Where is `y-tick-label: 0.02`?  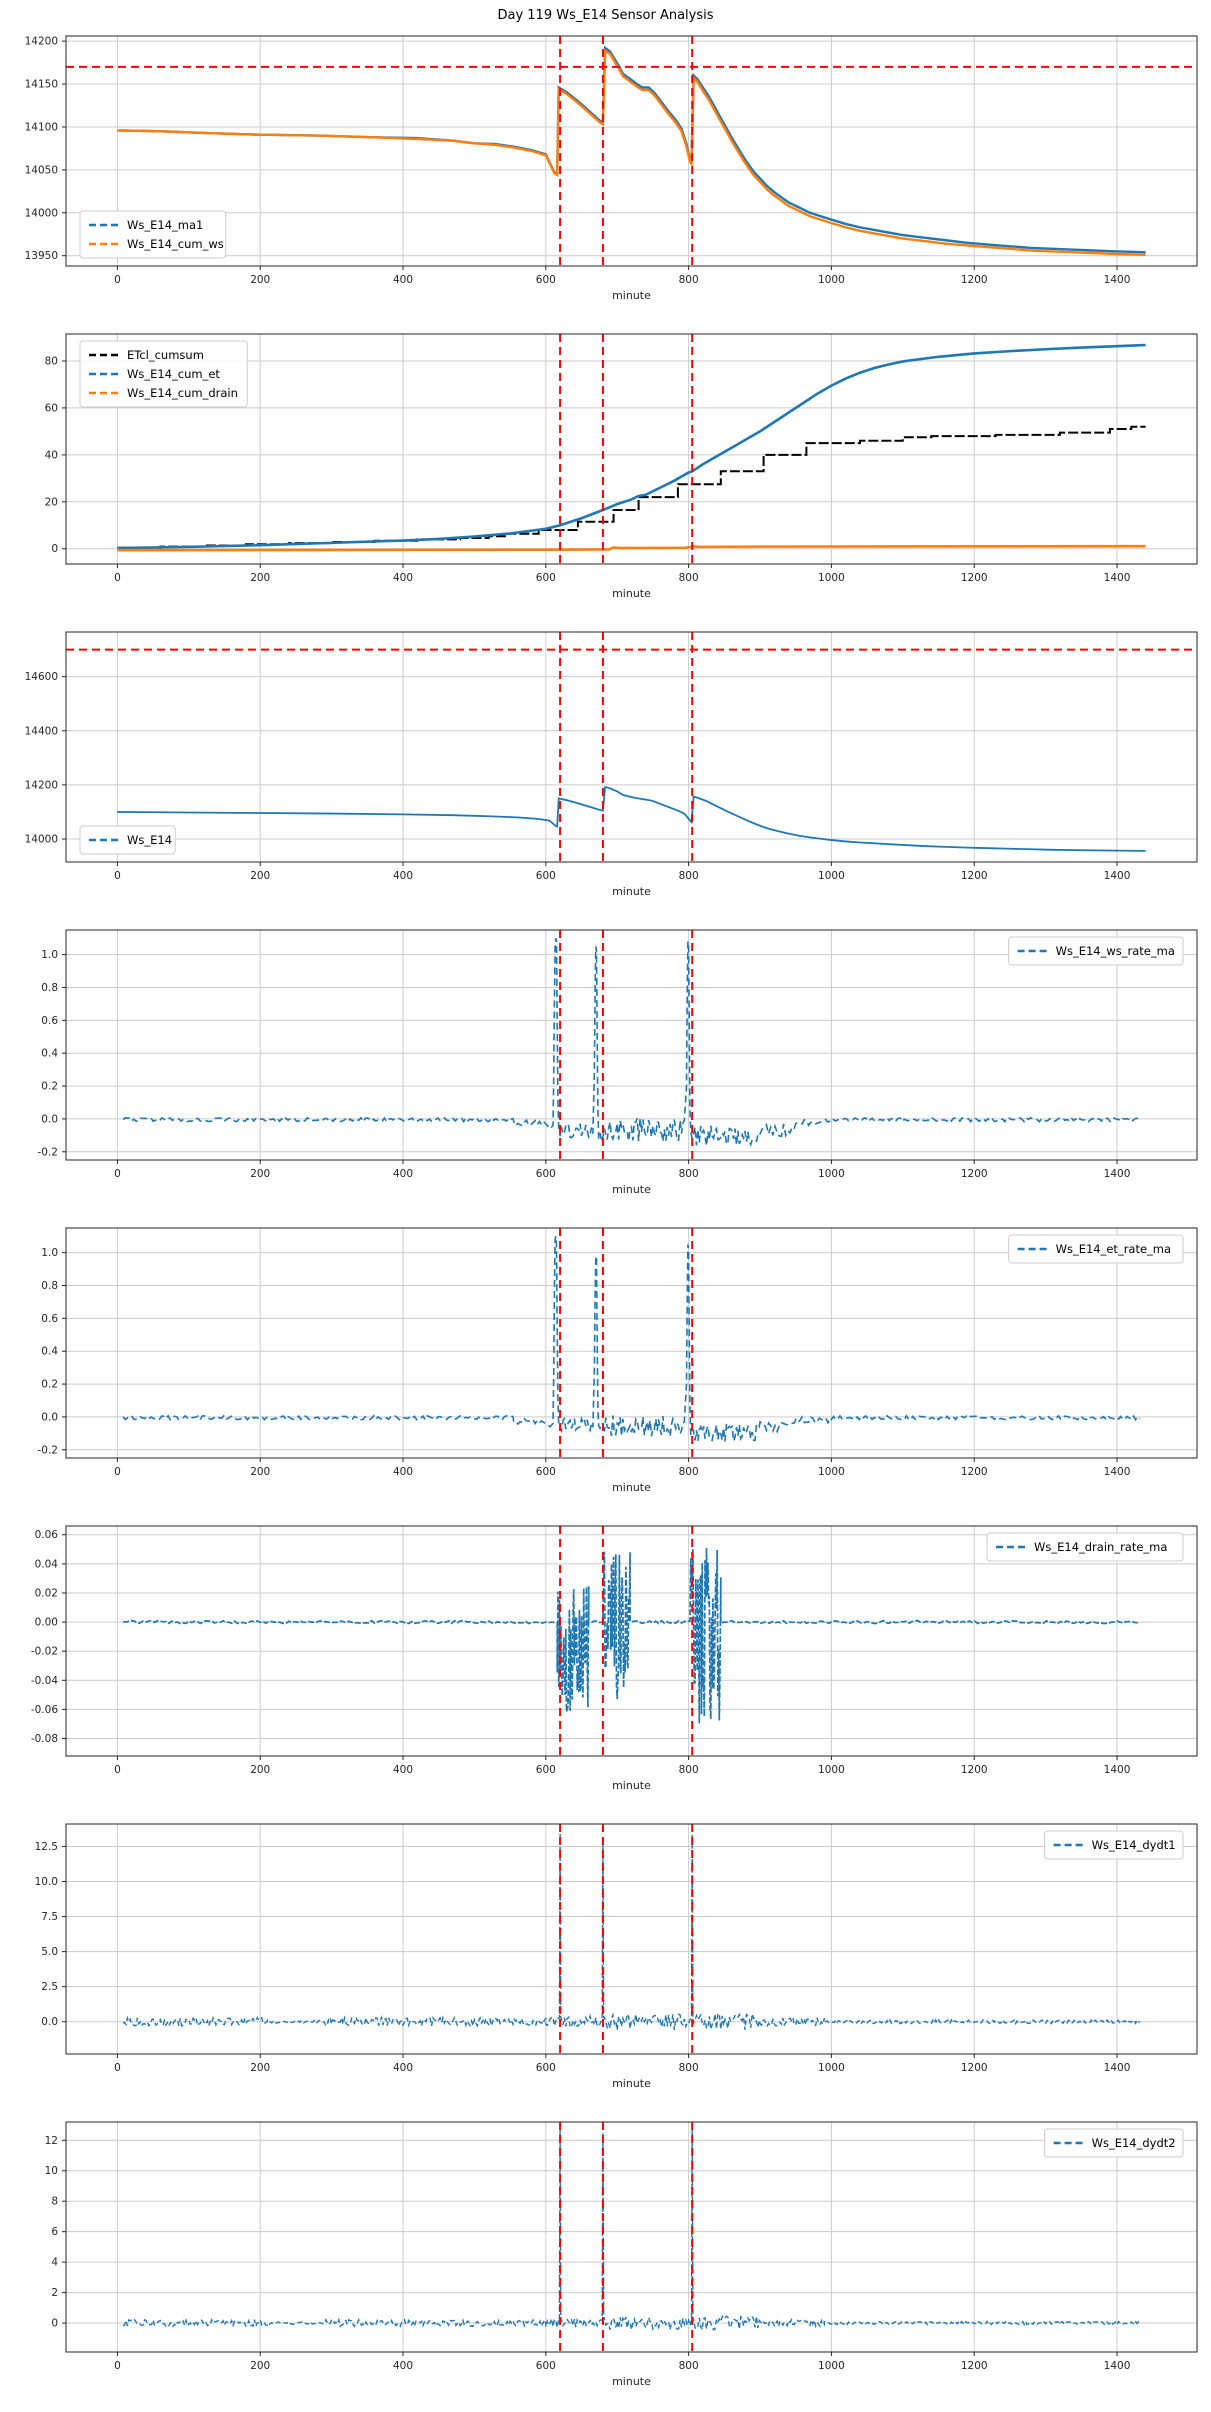 y-tick-label: 0.02 is located at coordinates (46, 1593).